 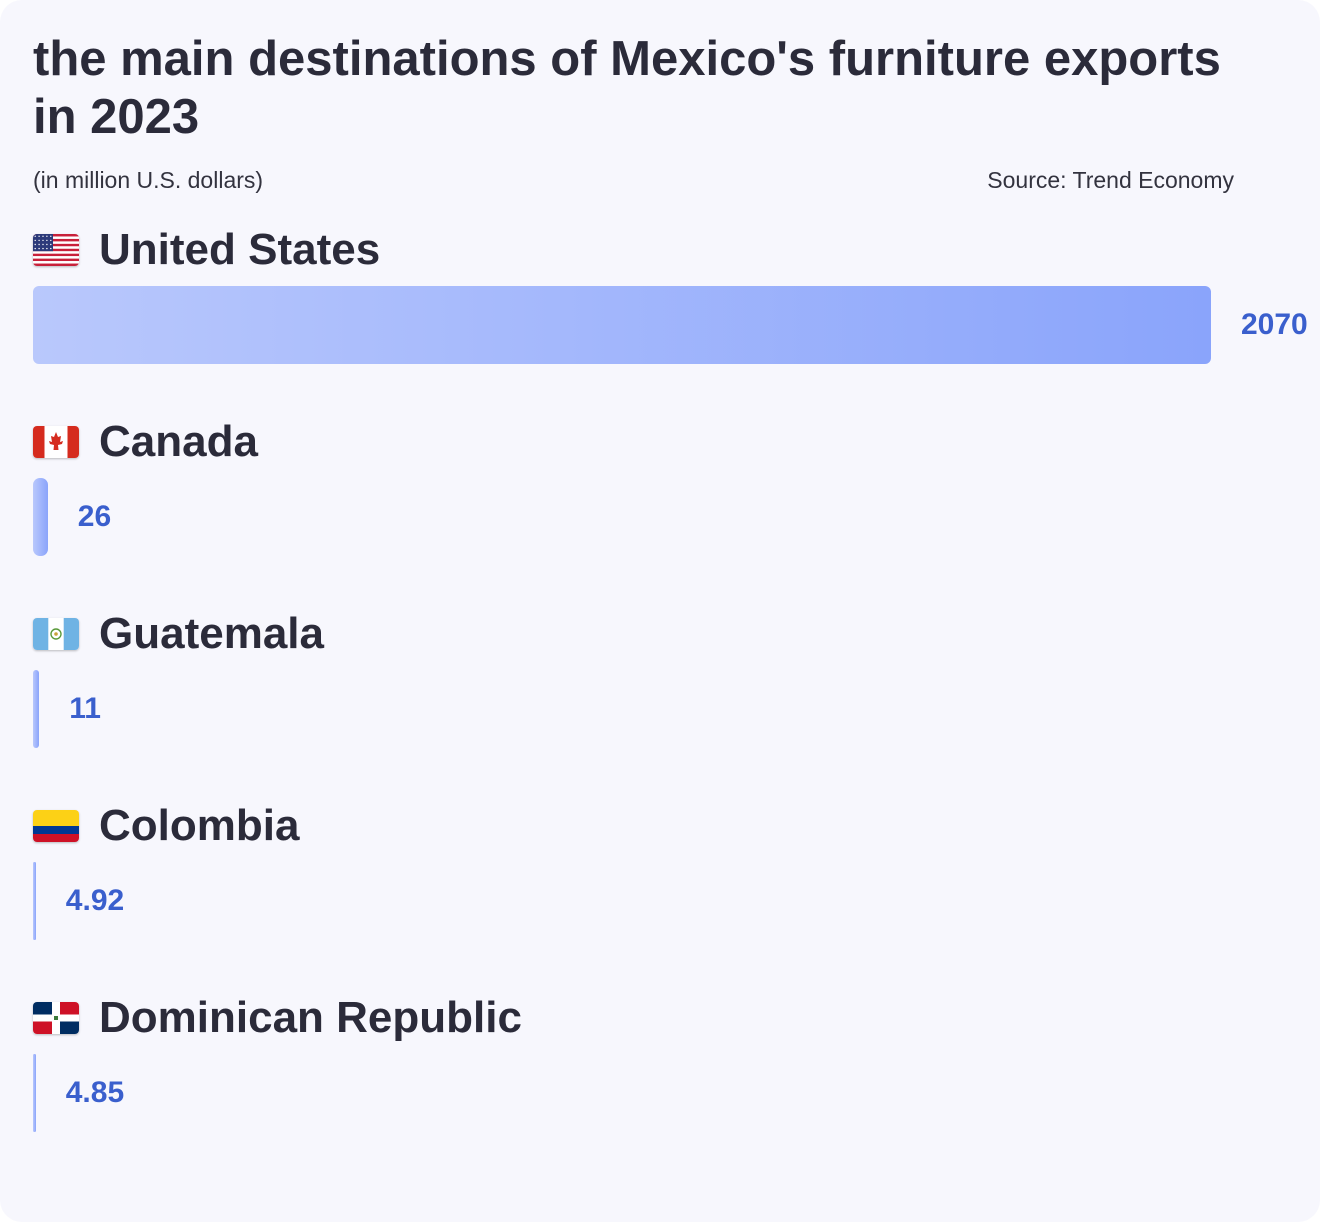 I want to click on category-label: Dominican Republic, so click(x=277, y=1018).